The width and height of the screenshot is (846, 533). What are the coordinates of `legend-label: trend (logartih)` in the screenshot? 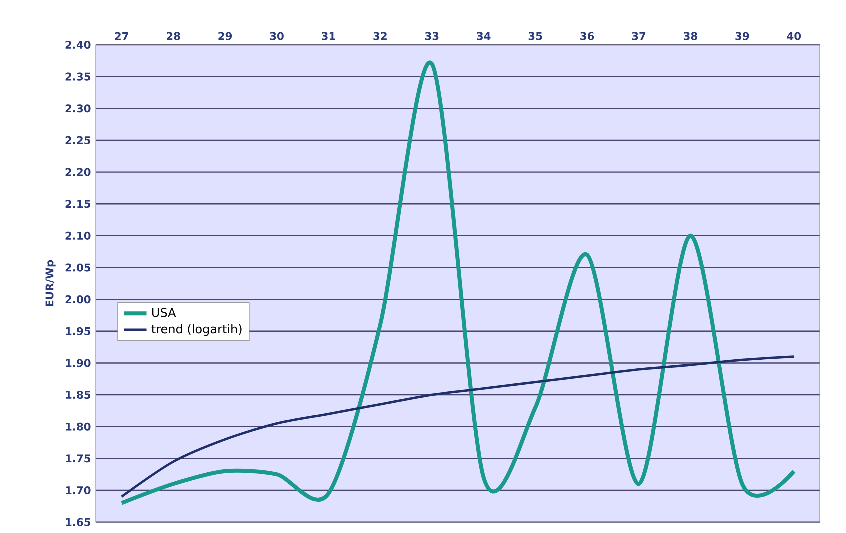 It's located at (197, 330).